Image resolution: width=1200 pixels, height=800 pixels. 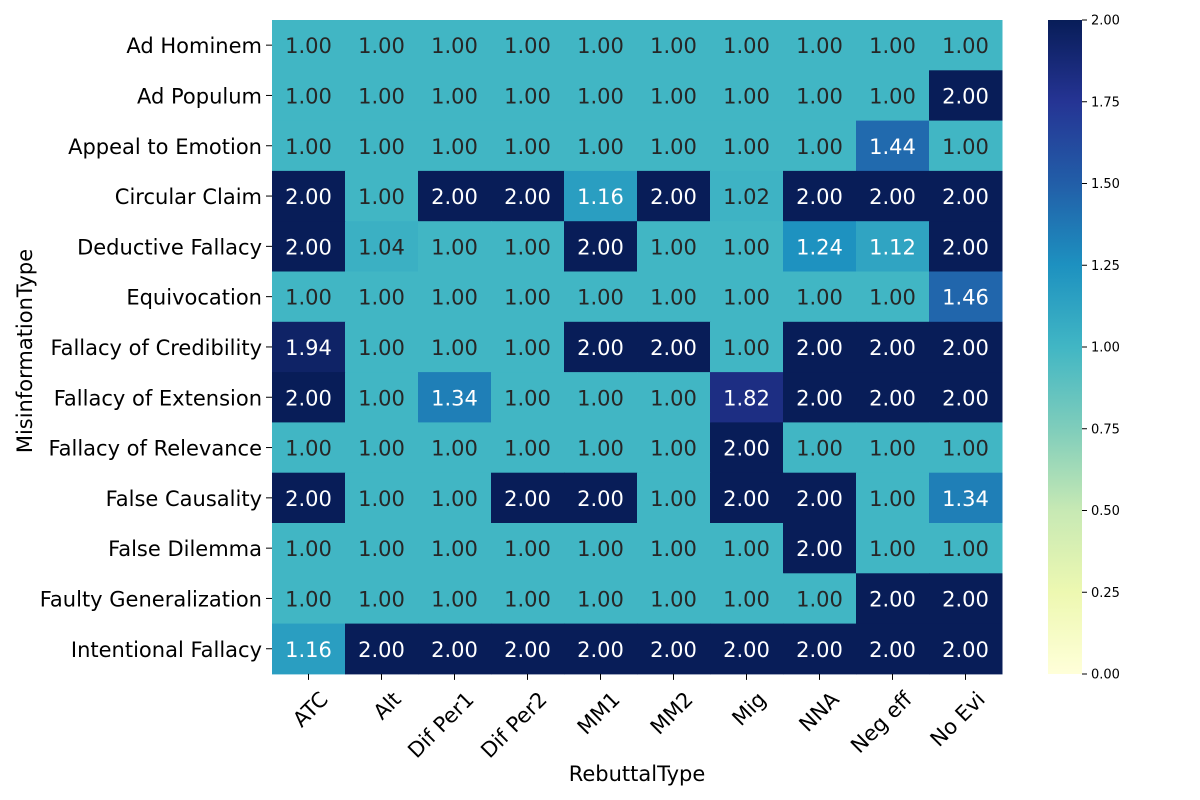 What do you see at coordinates (746, 398) in the screenshot?
I see `heatmap-cell-value: 1.82` at bounding box center [746, 398].